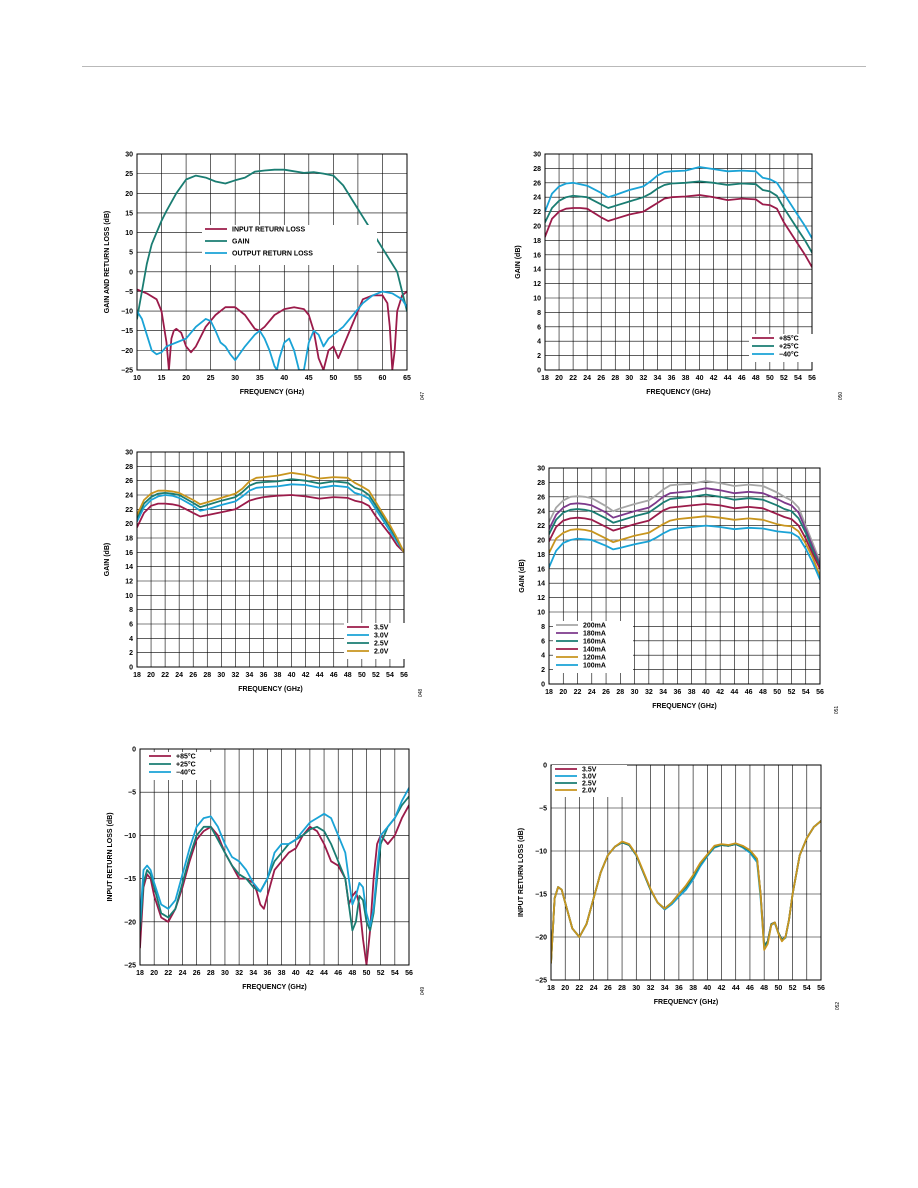 This screenshot has height=1188, width=918. Describe the element at coordinates (129, 292) in the screenshot. I see `y-tick-label: −5` at that location.